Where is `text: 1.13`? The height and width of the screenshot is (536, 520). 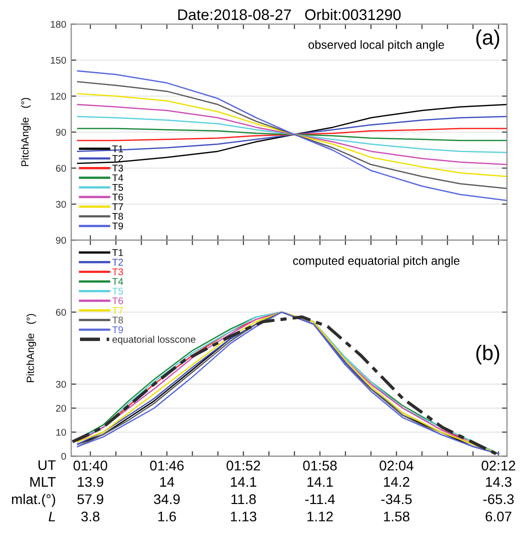
text: 1.13 is located at coordinates (243, 517).